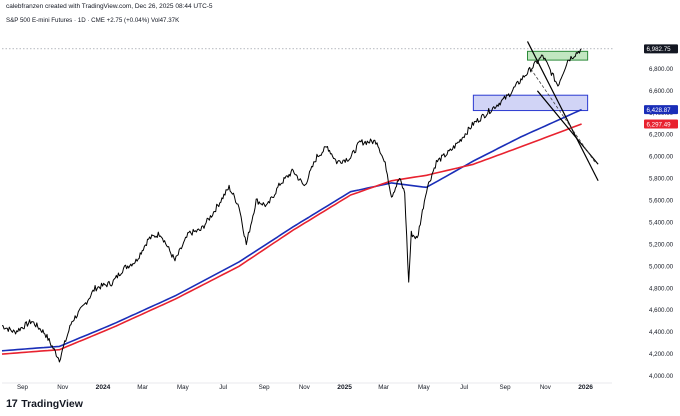 The height and width of the screenshot is (416, 680). Describe the element at coordinates (661, 179) in the screenshot. I see `y-tick-label: 5,800.00` at that location.